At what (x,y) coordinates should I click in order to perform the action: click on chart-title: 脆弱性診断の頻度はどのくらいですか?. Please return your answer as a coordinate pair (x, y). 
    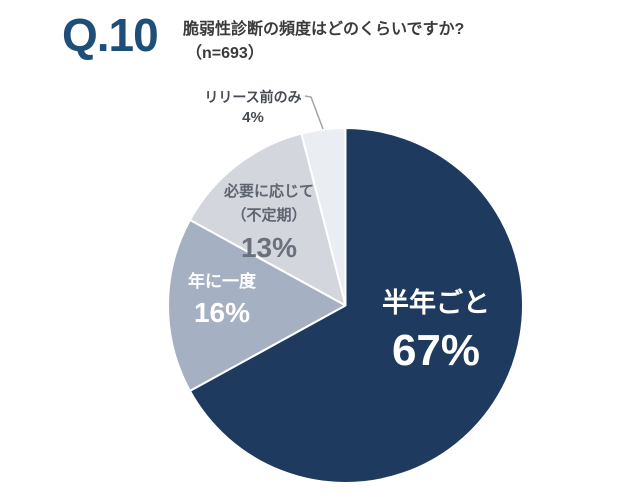
    Looking at the image, I should click on (324, 29).